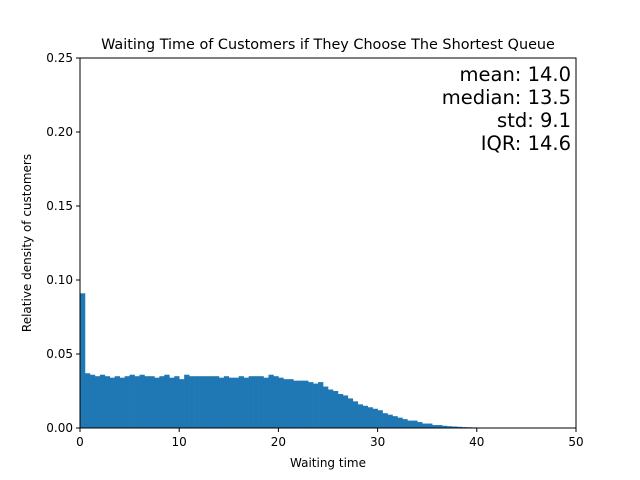 This screenshot has height=480, width=640. I want to click on y-tick-label: 0.25, so click(59, 58).